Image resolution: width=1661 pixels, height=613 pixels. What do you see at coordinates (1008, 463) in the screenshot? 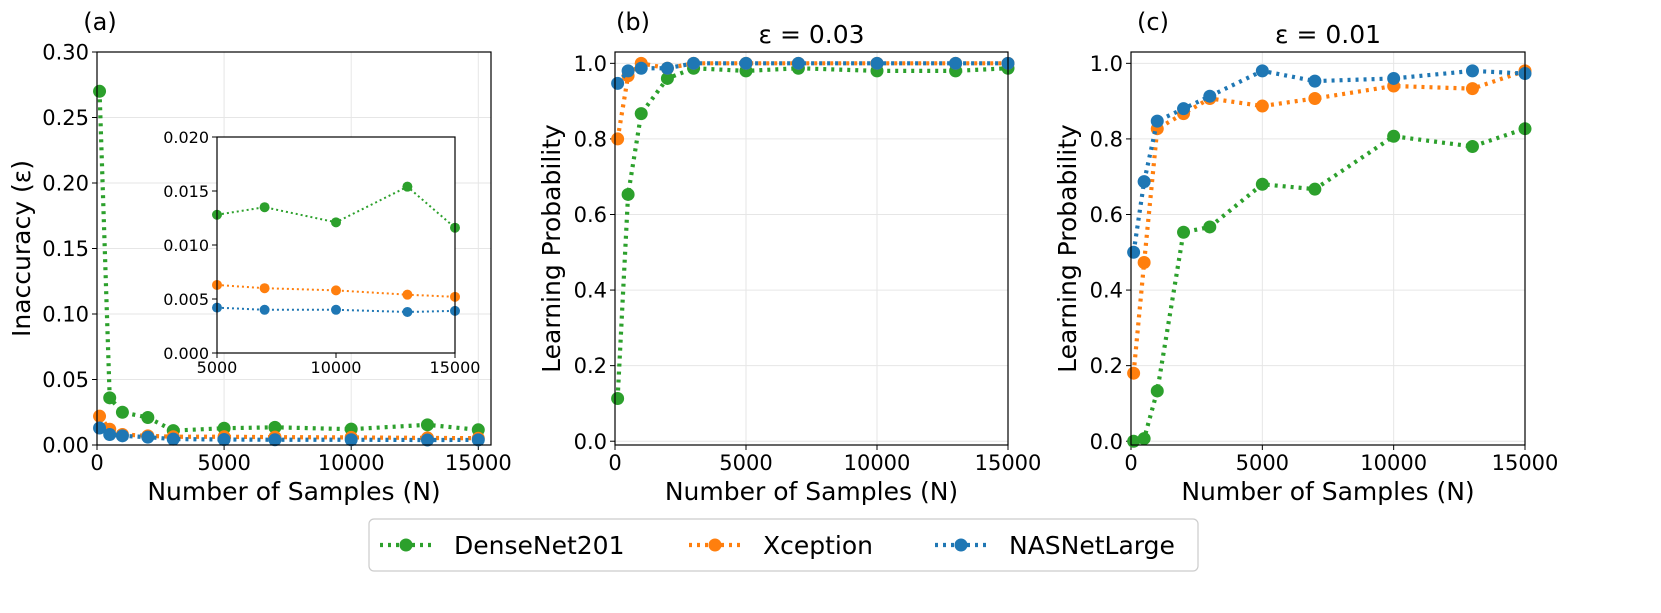
I see `panel-b-x-tick-label: 15000` at bounding box center [1008, 463].